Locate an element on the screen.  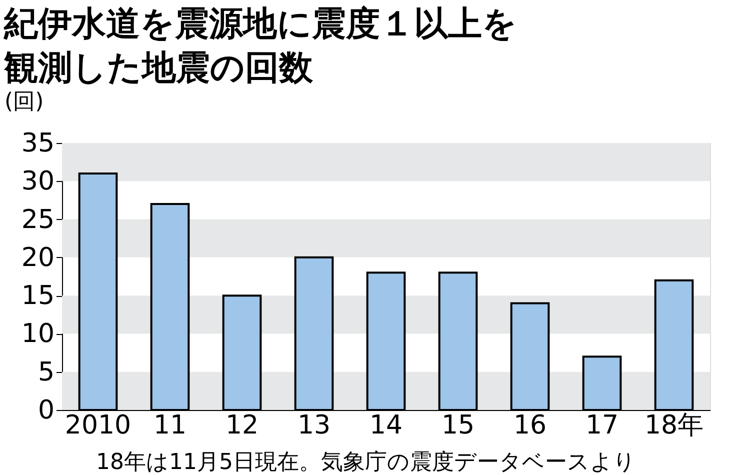
y-tick-label: 5 is located at coordinates (46, 372).